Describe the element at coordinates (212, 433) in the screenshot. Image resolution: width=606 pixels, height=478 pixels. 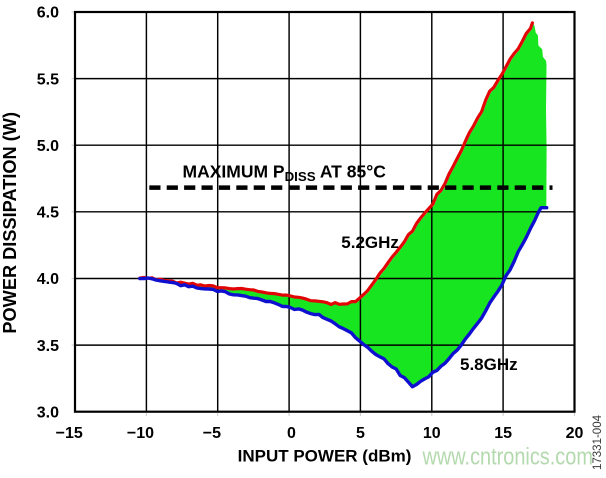
I see `svg-text: −5` at that location.